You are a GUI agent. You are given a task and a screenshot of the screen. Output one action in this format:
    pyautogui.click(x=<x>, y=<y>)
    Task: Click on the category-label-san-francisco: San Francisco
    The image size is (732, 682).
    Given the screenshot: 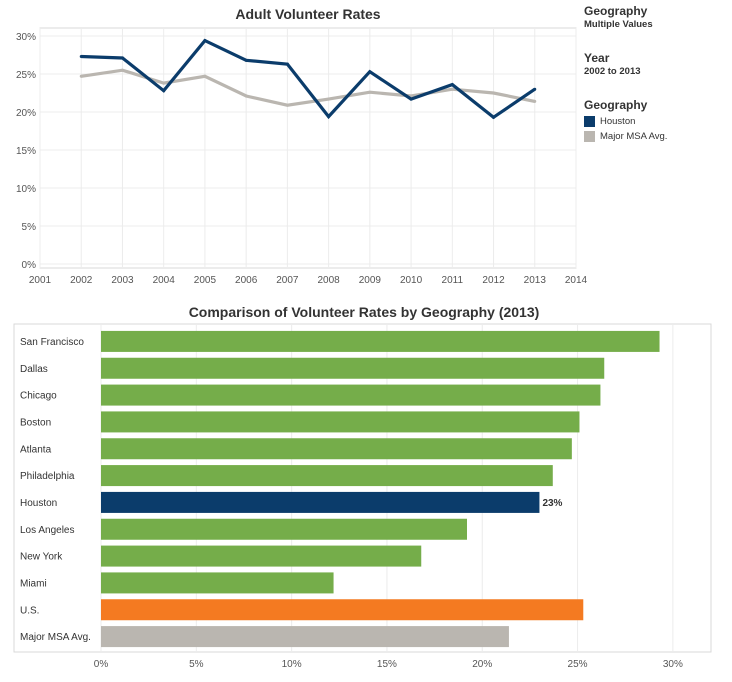 What is the action you would take?
    pyautogui.click(x=52, y=342)
    